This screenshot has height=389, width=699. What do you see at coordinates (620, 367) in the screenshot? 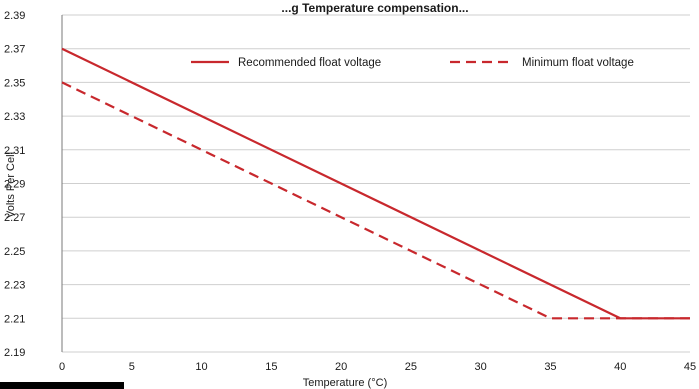
I see `x-tick-label: 40` at bounding box center [620, 367].